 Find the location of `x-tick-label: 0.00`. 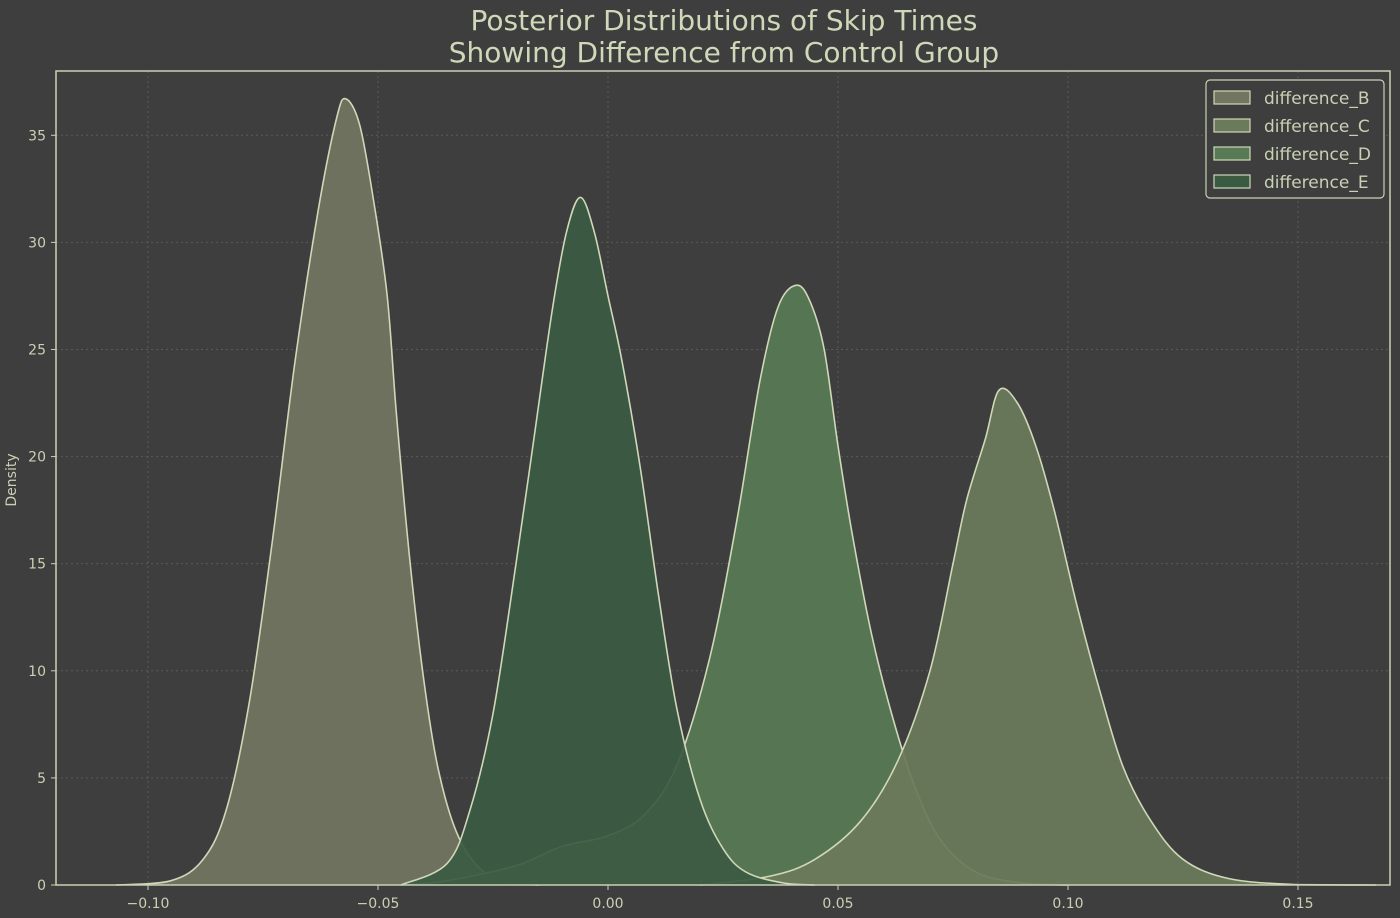

x-tick-label: 0.00 is located at coordinates (607, 904).